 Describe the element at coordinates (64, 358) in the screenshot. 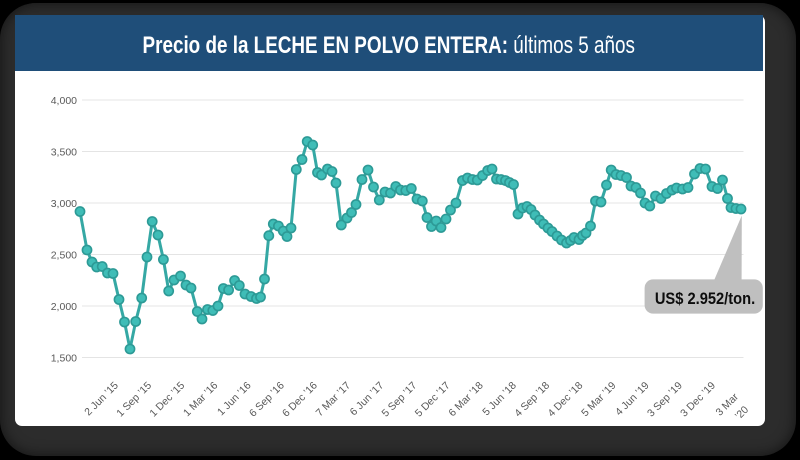

I see `svg-text: 1,500` at that location.